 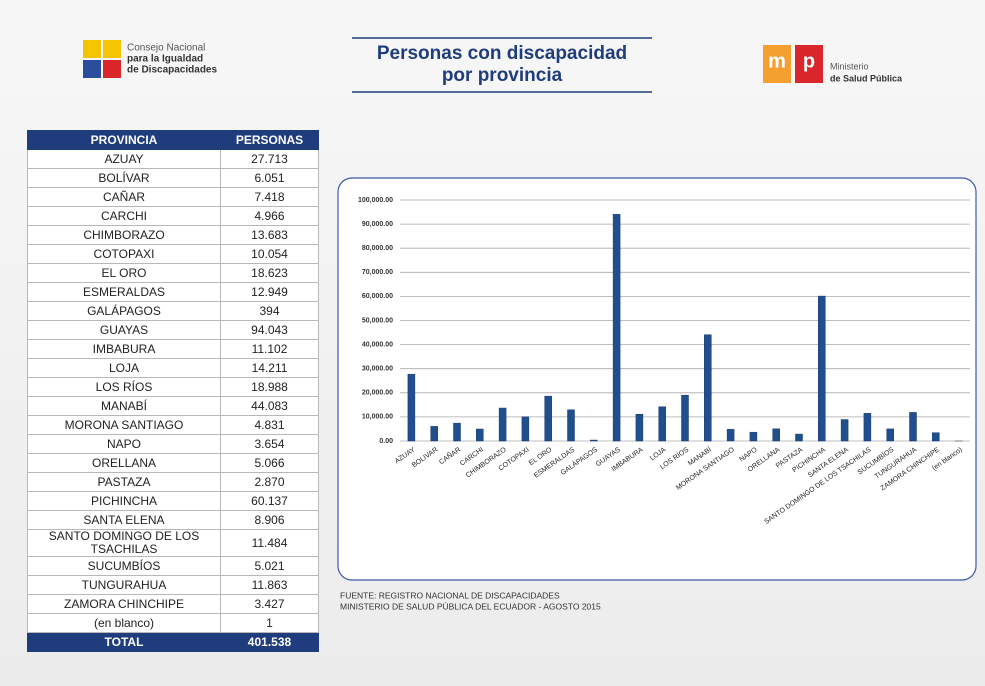 I want to click on table-cell: 7.418, so click(x=269, y=197).